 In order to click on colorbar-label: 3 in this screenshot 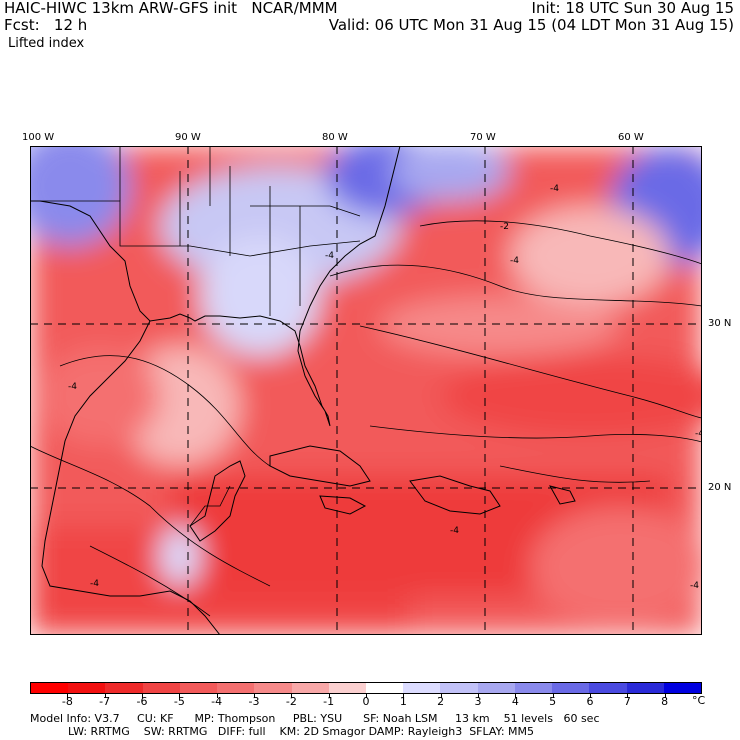, I will do `click(478, 701)`.